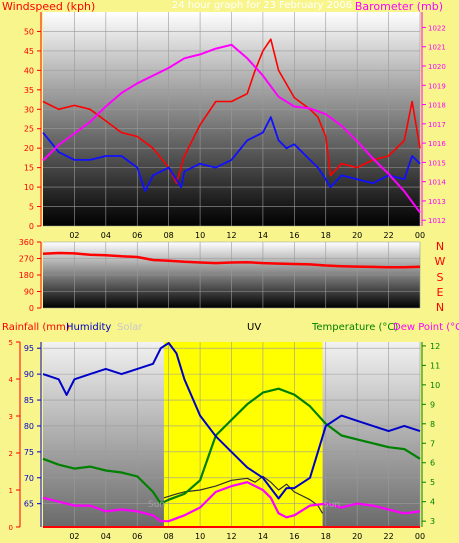 This screenshot has width=459, height=543. Describe the element at coordinates (156, 505) in the screenshot. I see `sunrise-label: Sun` at that location.